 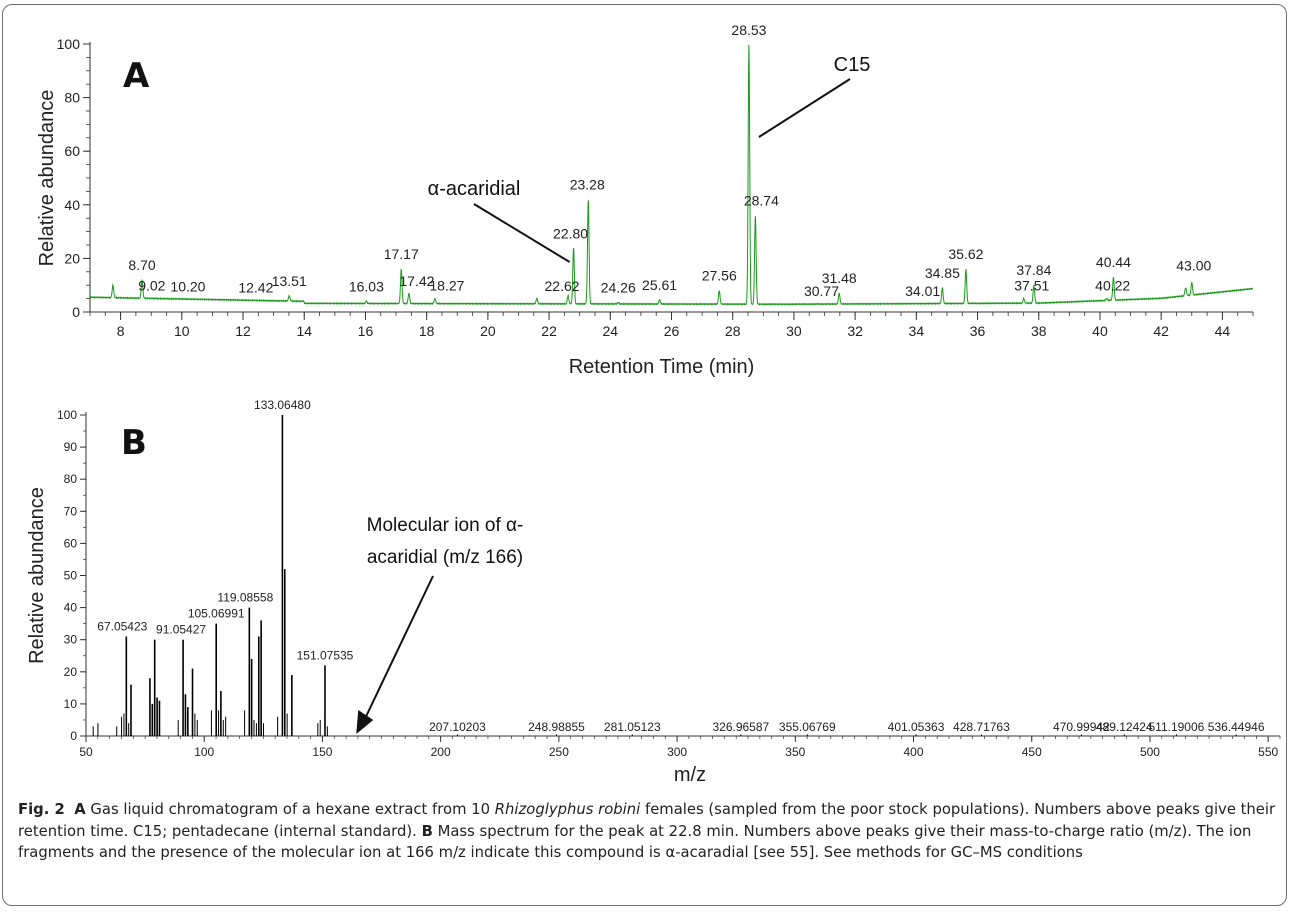 What do you see at coordinates (80, 809) in the screenshot?
I see `caption-a-label: A` at bounding box center [80, 809].